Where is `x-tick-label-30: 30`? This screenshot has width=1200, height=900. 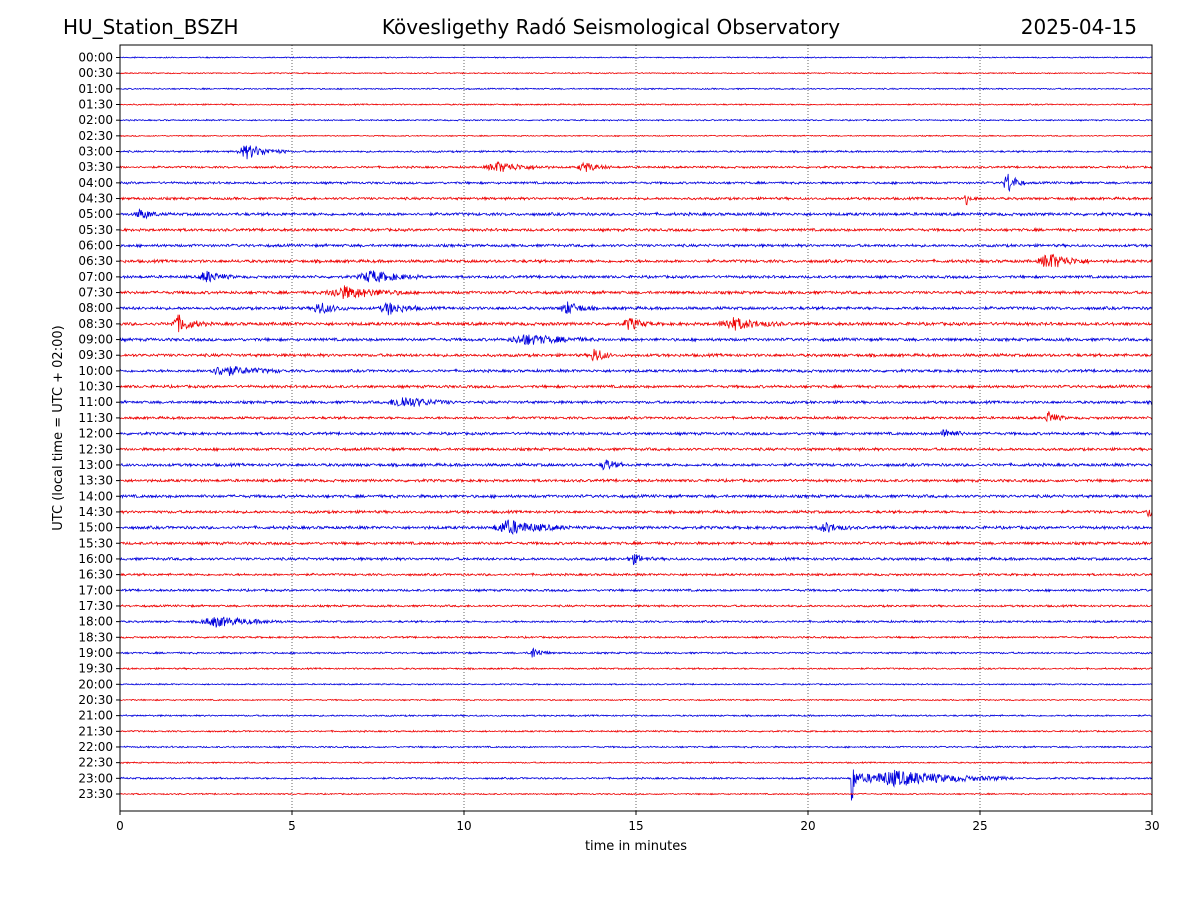
x-tick-label-30: 30 is located at coordinates (1151, 826).